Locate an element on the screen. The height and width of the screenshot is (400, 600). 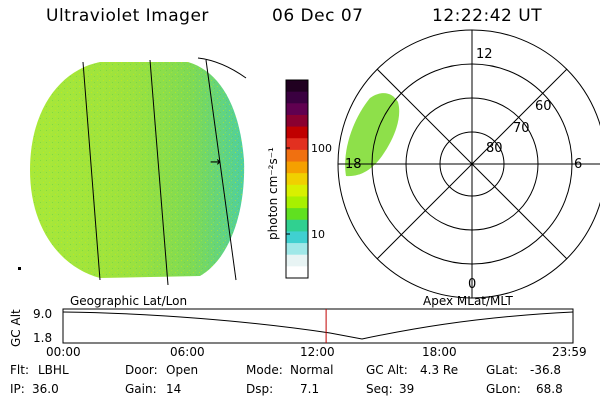
timeline-axis-label: GC Alt is located at coordinates (16, 328).